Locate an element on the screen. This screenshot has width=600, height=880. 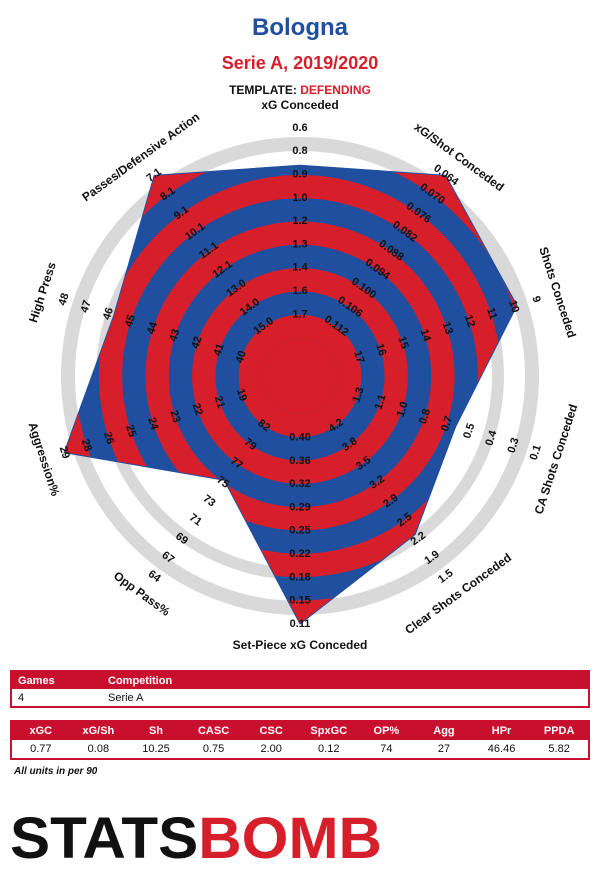
games-header: Games is located at coordinates (36, 680).